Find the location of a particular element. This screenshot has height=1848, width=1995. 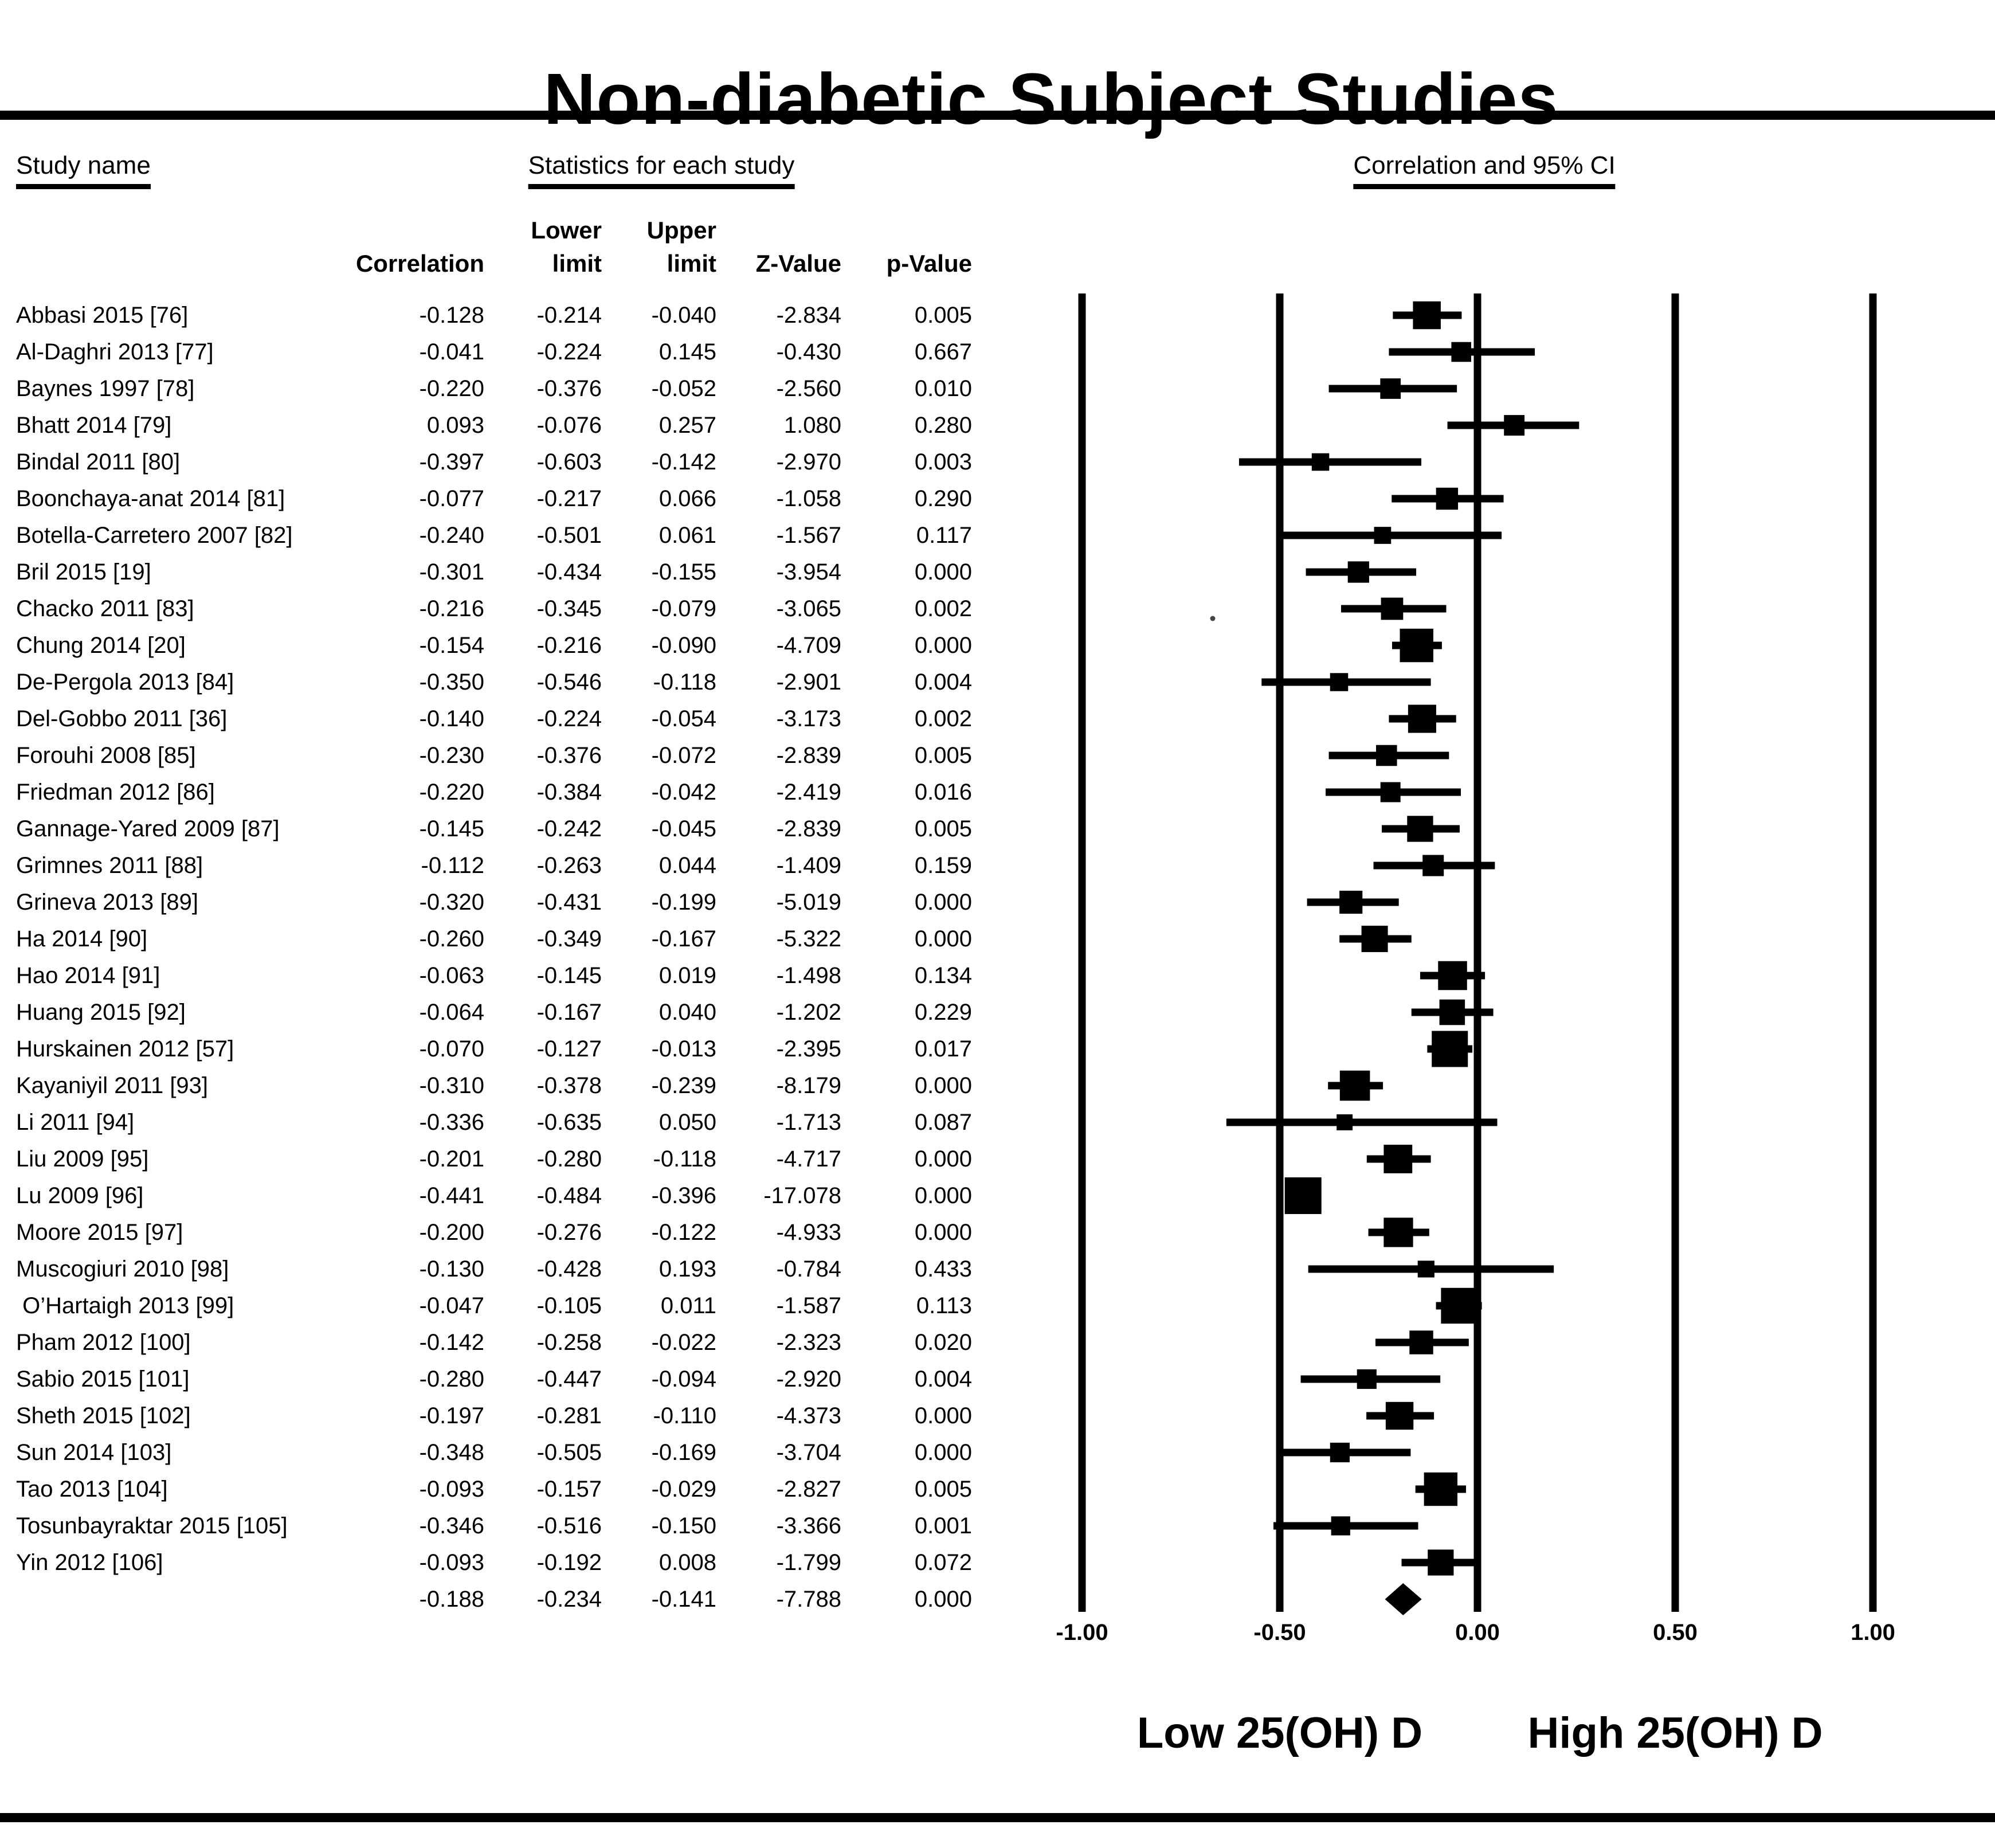

upper-limit-value: -0.167 is located at coordinates (683, 939).